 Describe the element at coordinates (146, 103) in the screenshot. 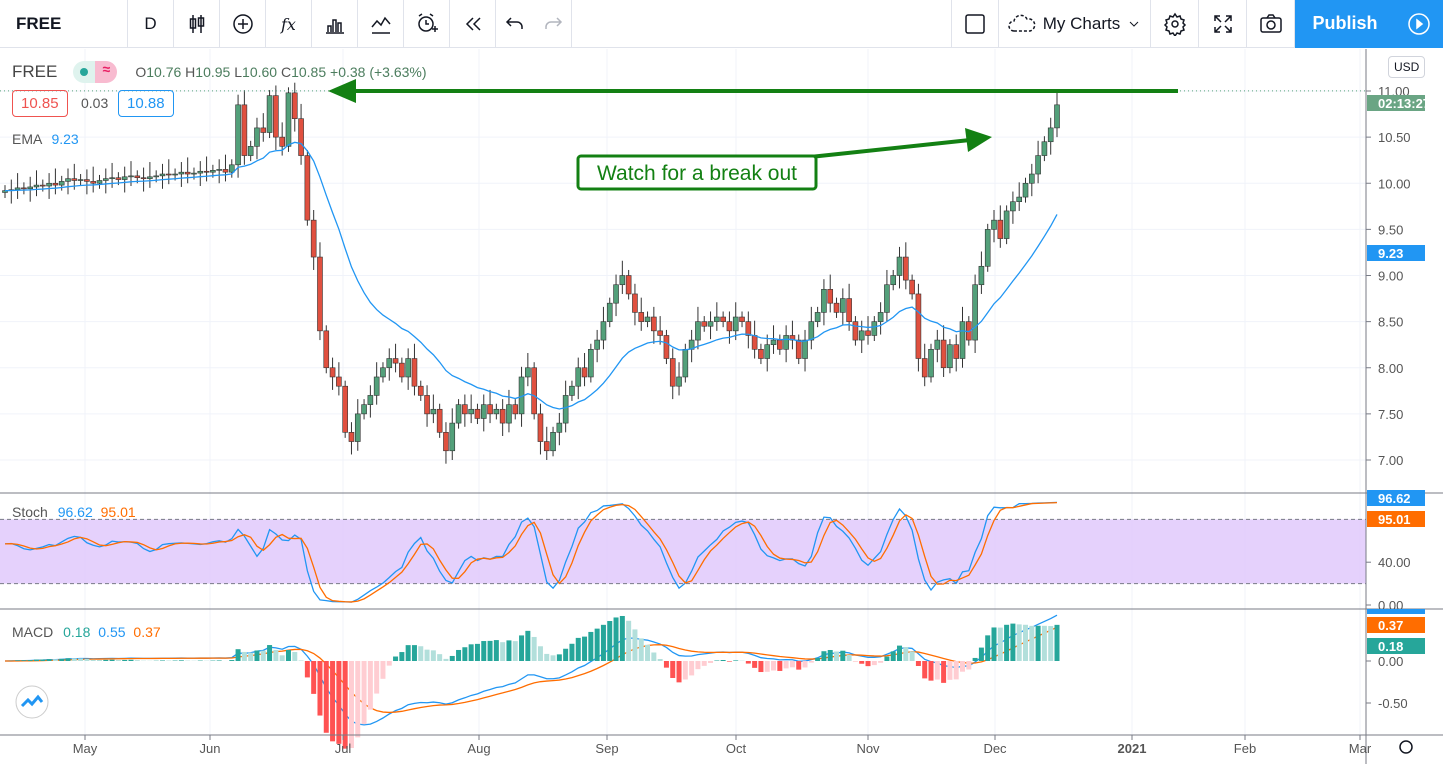

I see `buy-button: 10.88` at that location.